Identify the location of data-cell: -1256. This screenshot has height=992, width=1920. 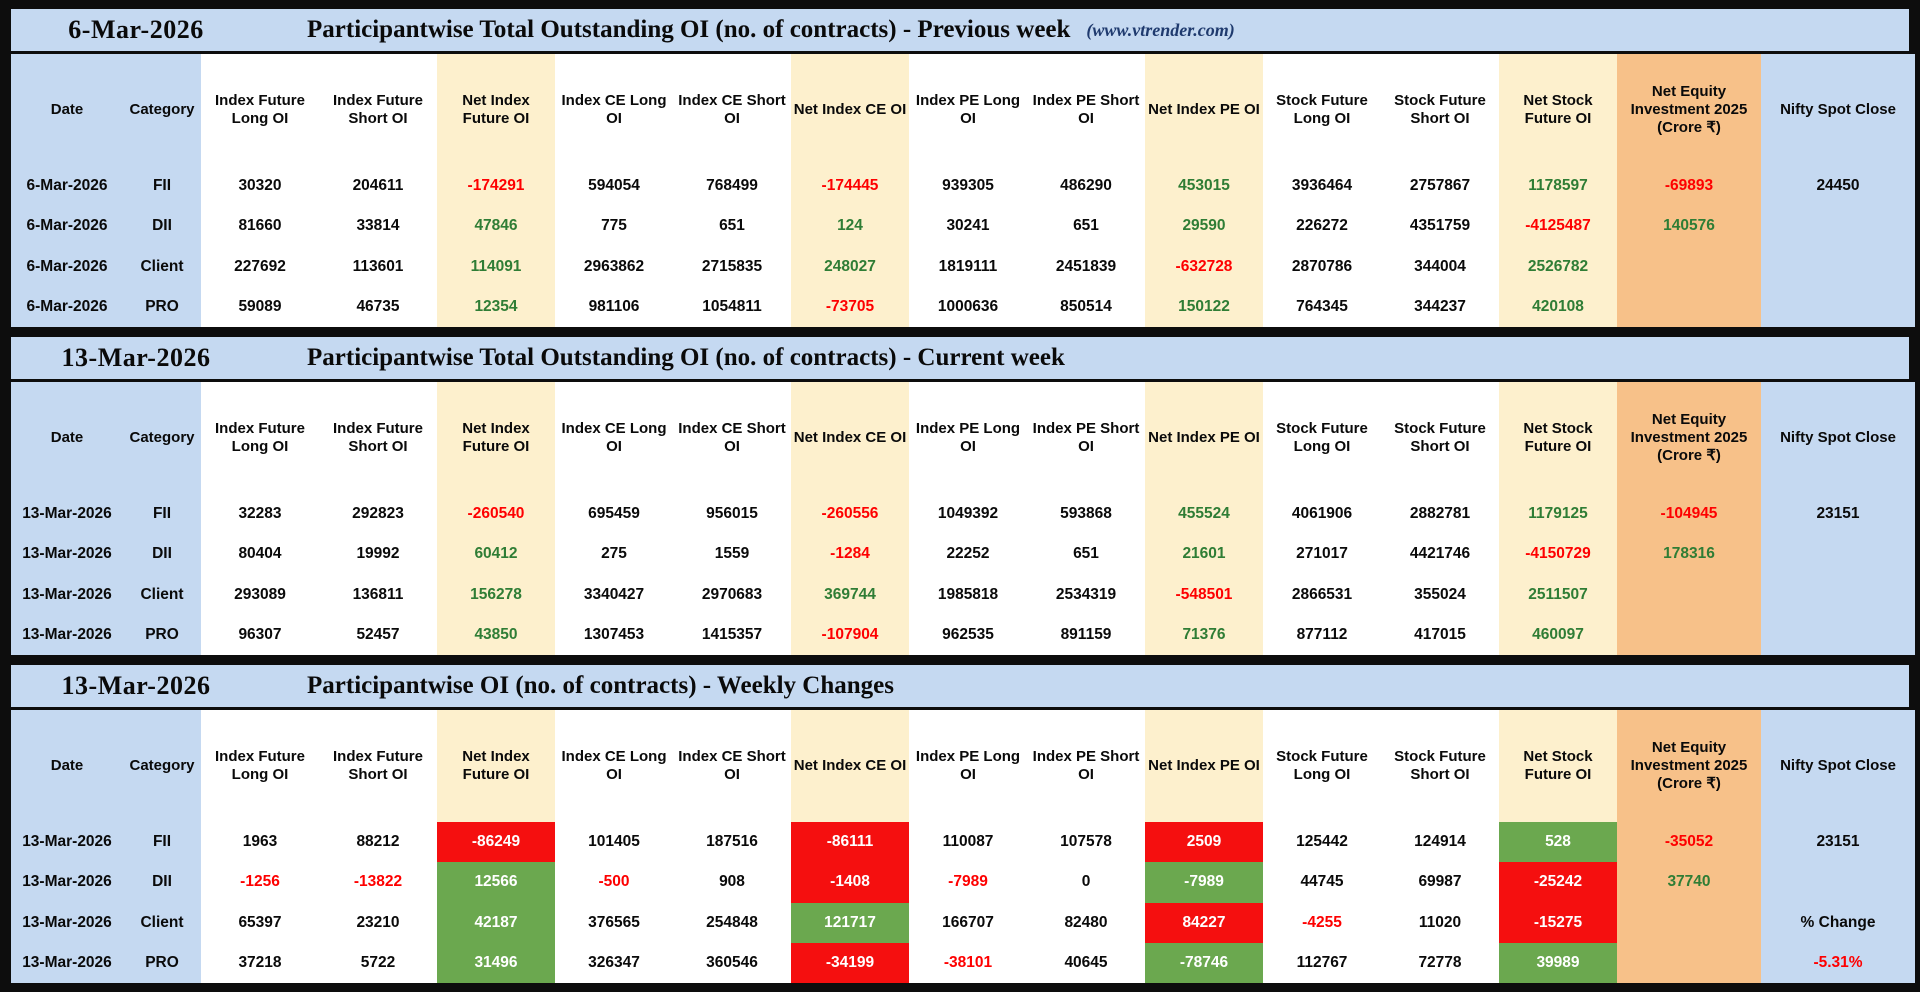
(260, 882).